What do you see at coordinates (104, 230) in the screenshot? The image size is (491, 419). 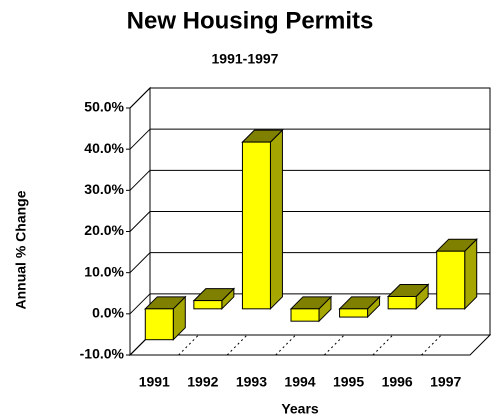 I see `y-tick-label: 20.0%` at bounding box center [104, 230].